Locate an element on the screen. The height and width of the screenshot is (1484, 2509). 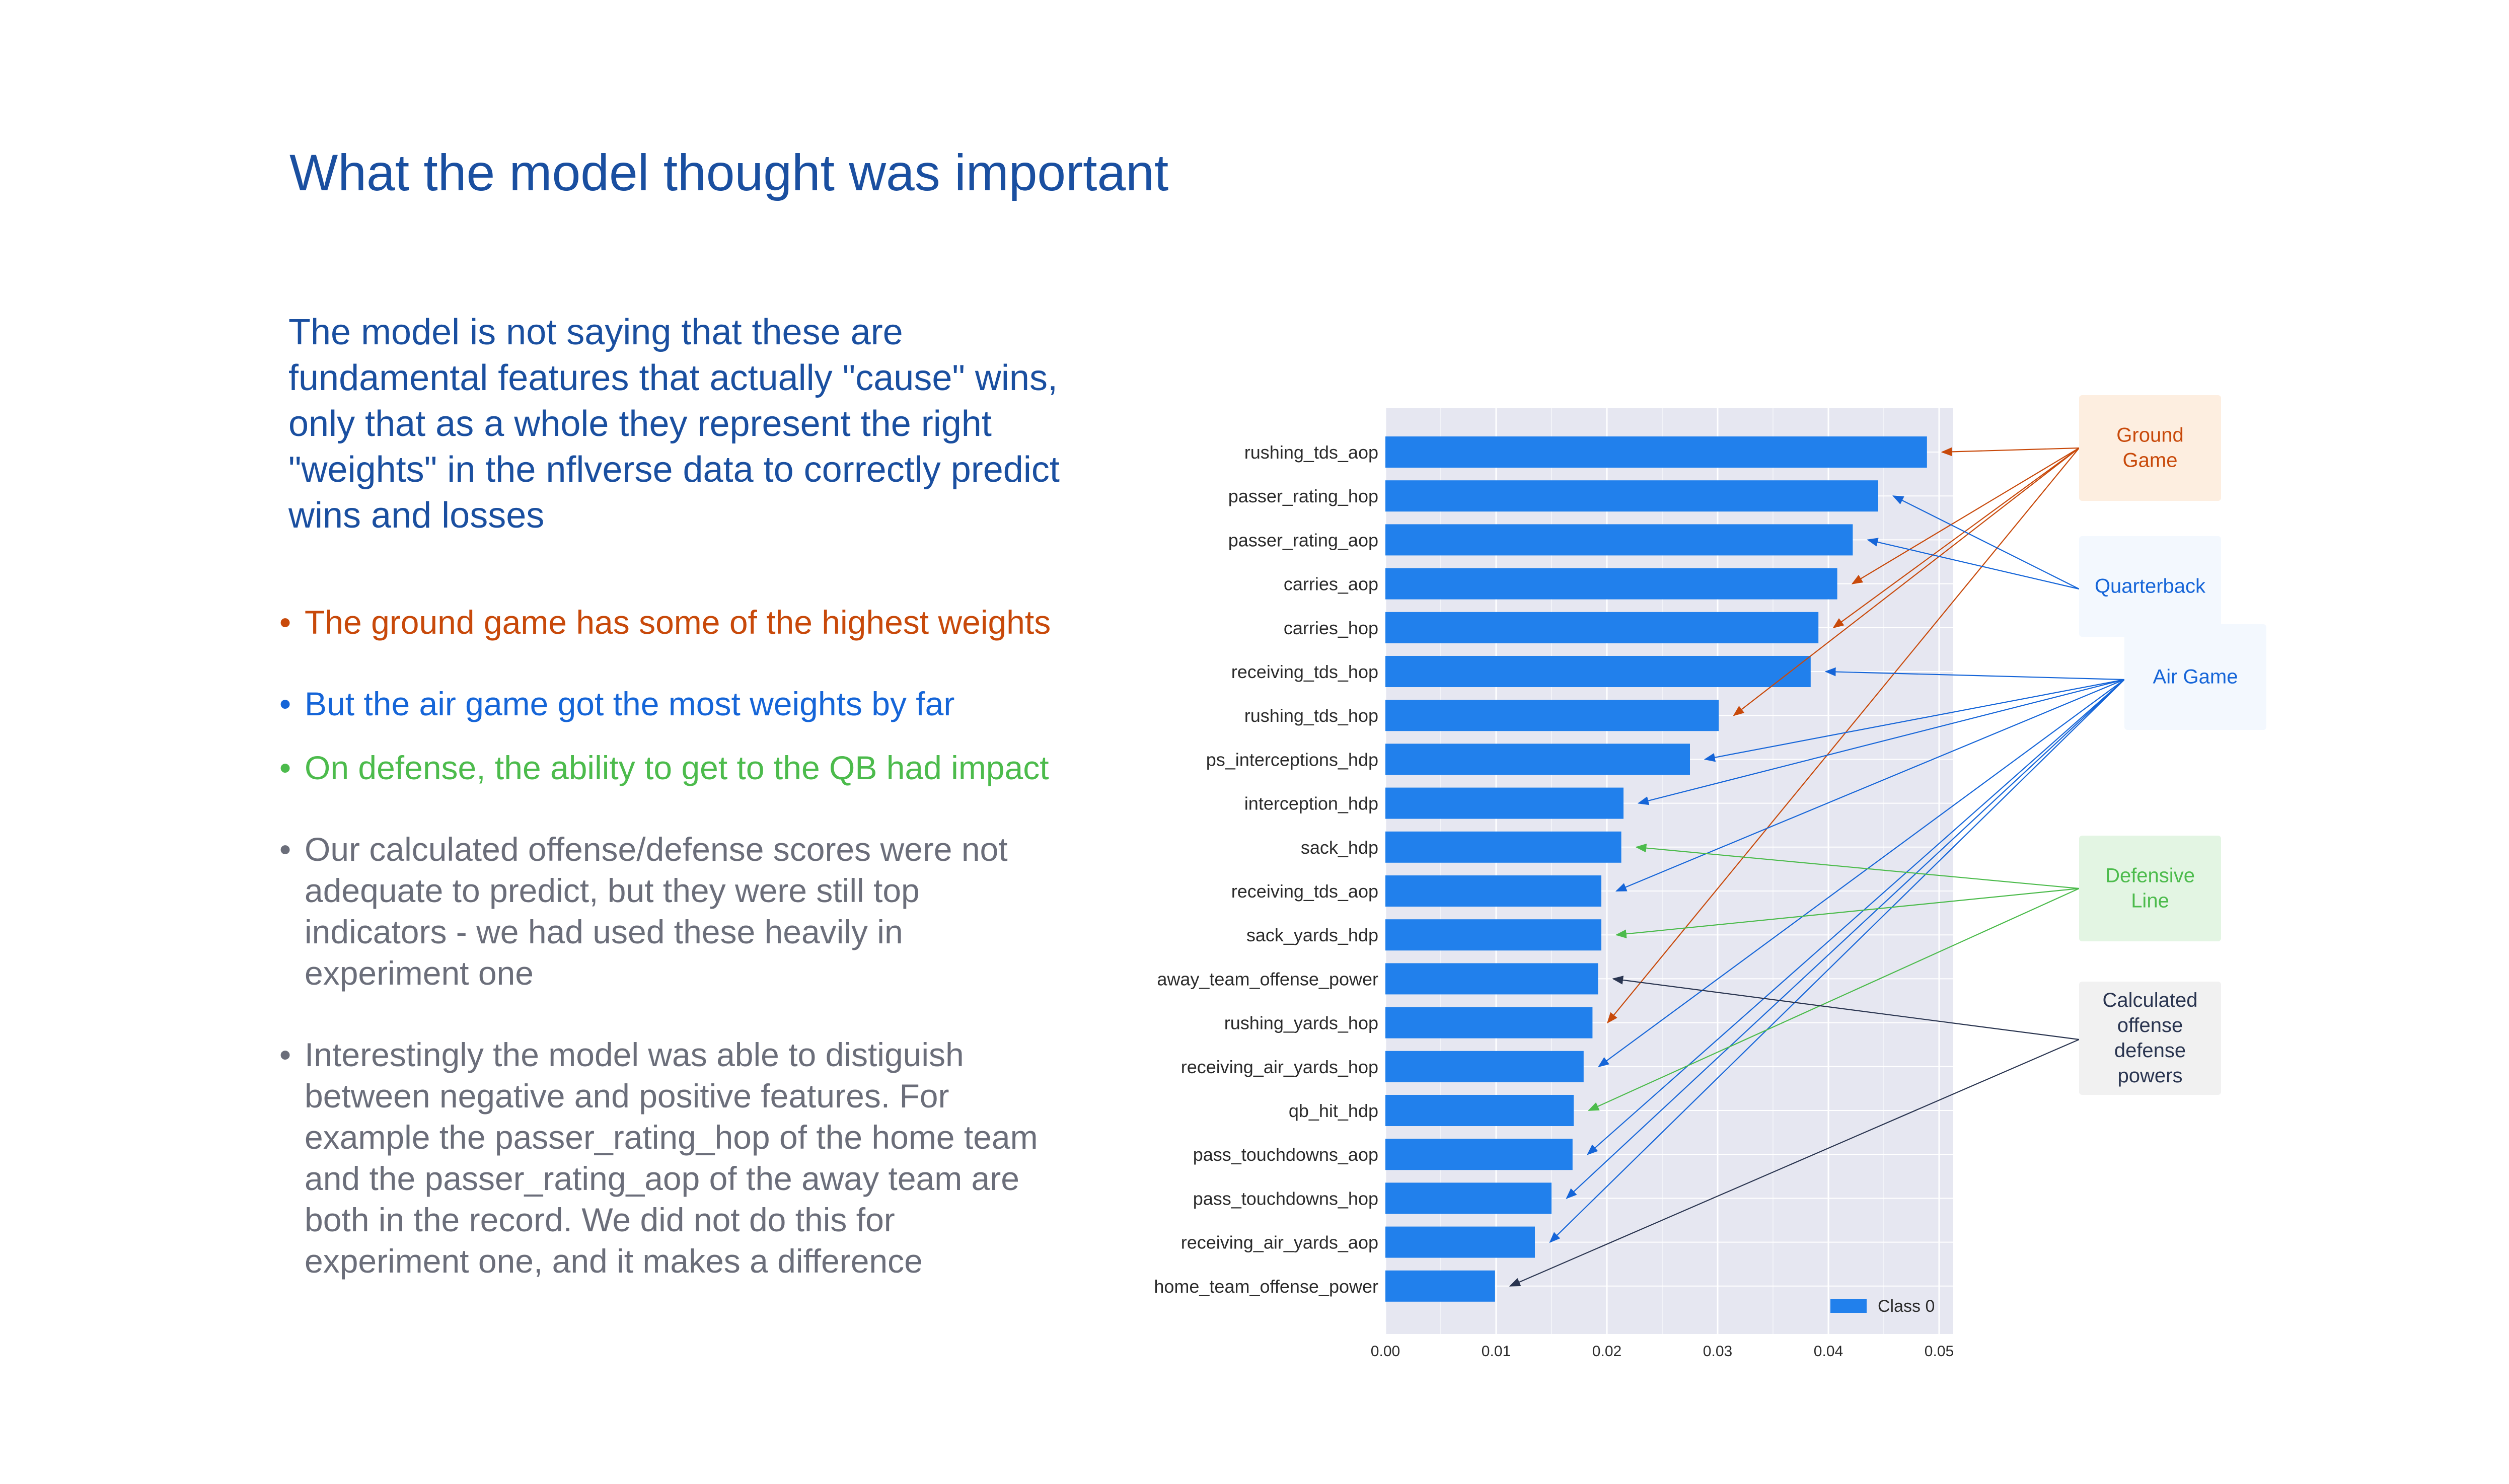
annotation-label: Quarterback is located at coordinates (2150, 587).